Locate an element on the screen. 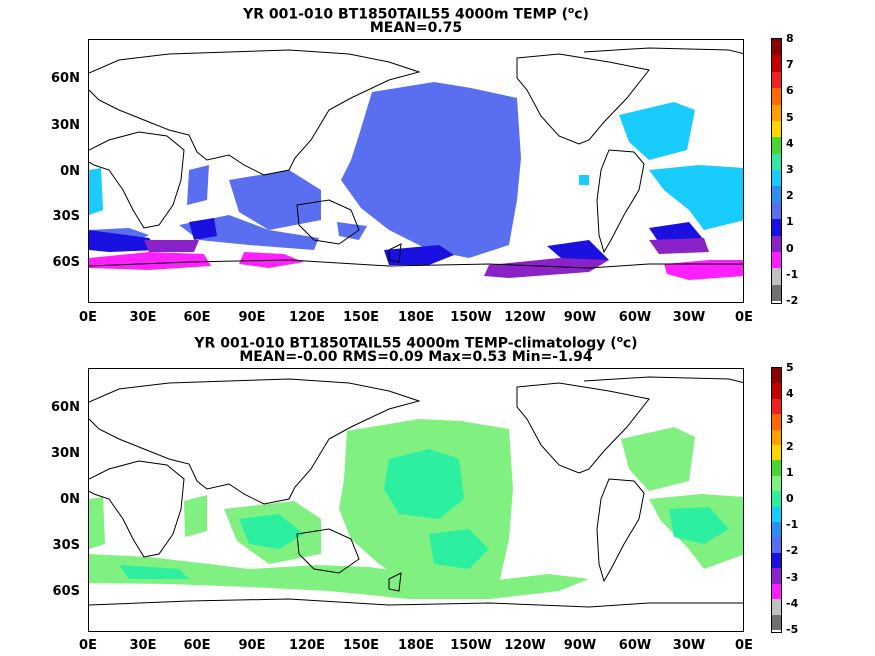  panel1-lat-60n: 60N is located at coordinates (65, 78).